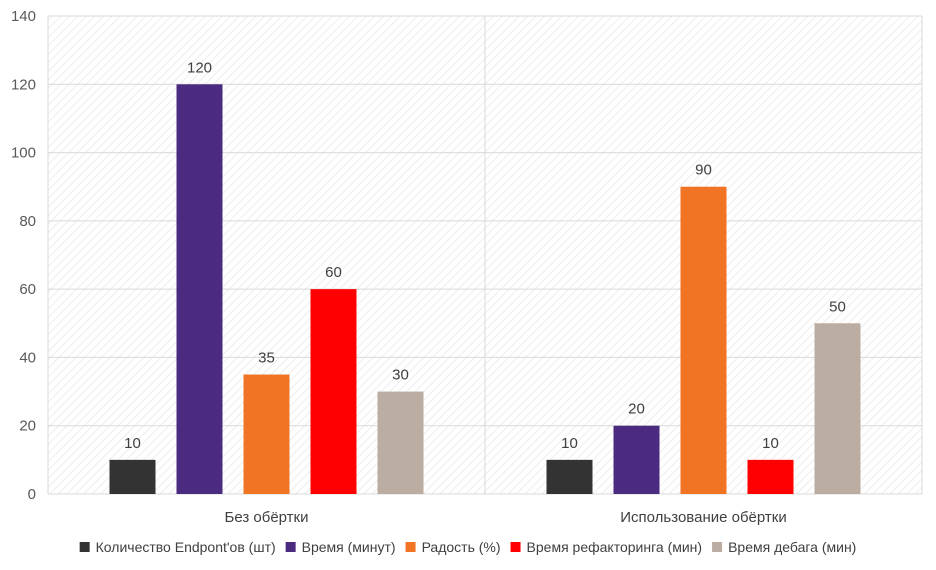 The height and width of the screenshot is (570, 936). What do you see at coordinates (703, 517) in the screenshot?
I see `x-category-label: Использование обёртки` at bounding box center [703, 517].